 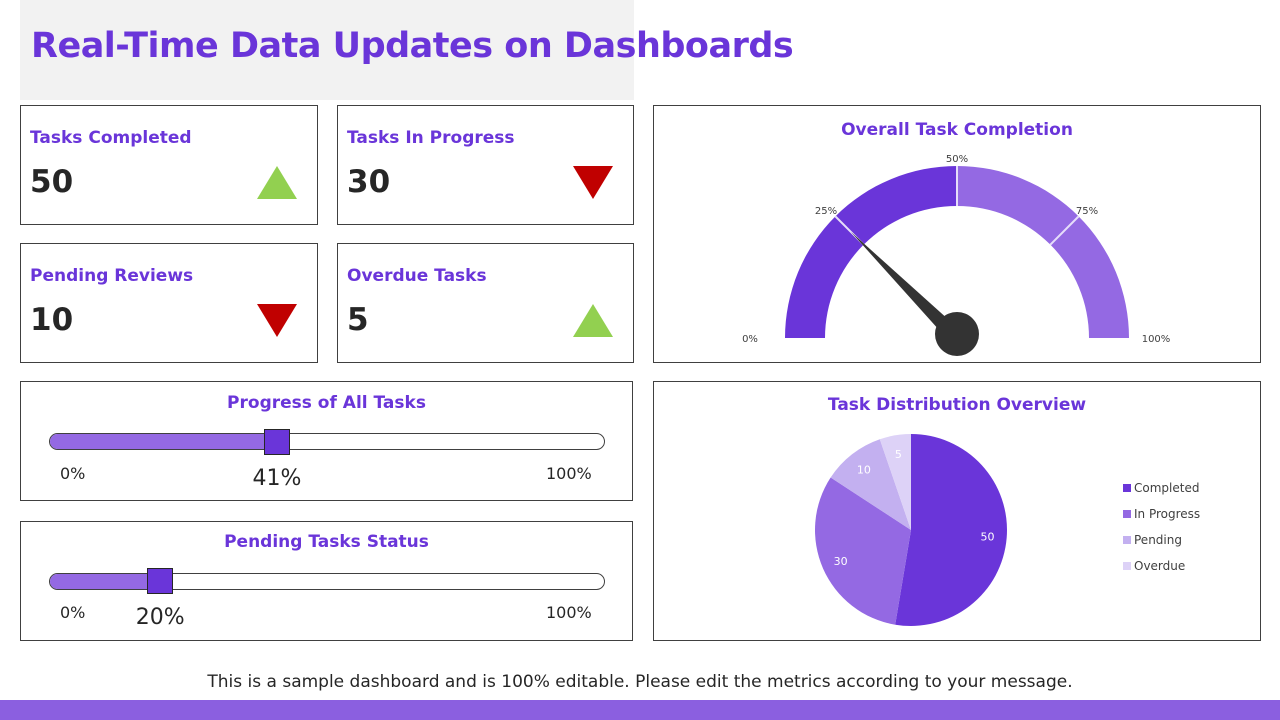 I want to click on pie-slice-overdue, so click(x=895, y=482).